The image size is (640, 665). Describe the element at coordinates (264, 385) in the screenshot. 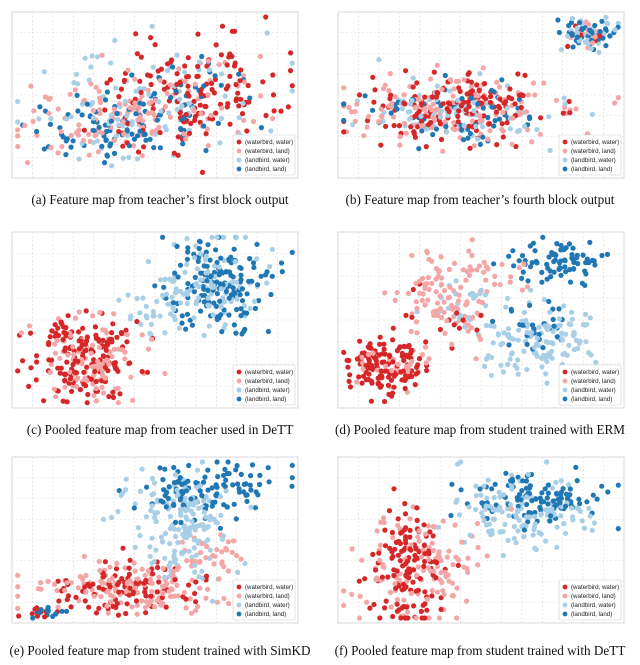

I see `legend-box` at that location.